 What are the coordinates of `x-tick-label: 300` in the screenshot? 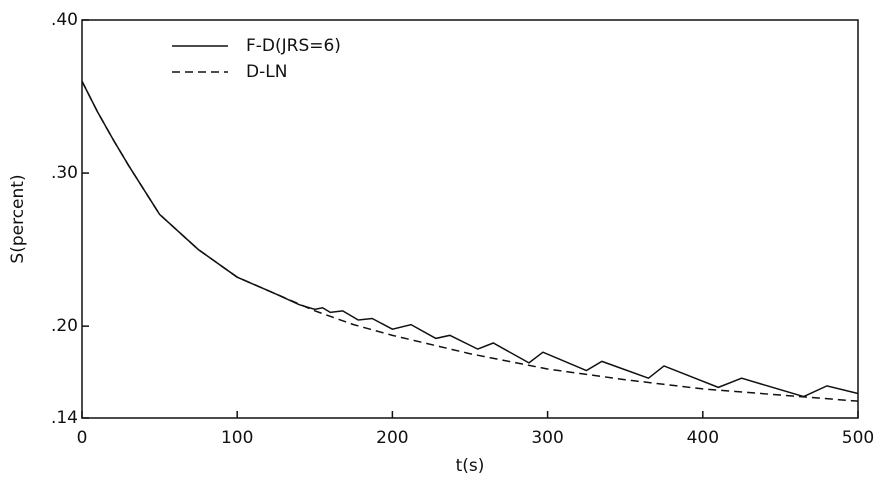 It's located at (547, 438).